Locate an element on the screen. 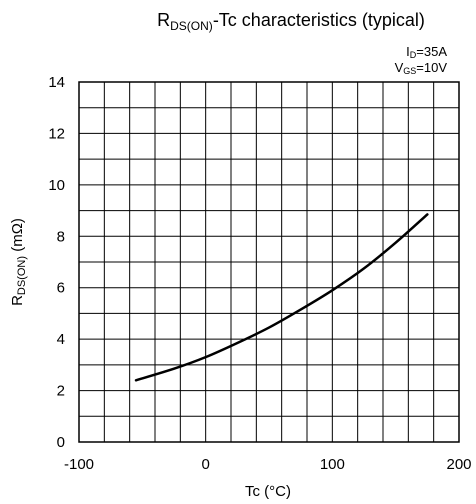 The height and width of the screenshot is (504, 476). condition-id: ID=35A is located at coordinates (426, 52).